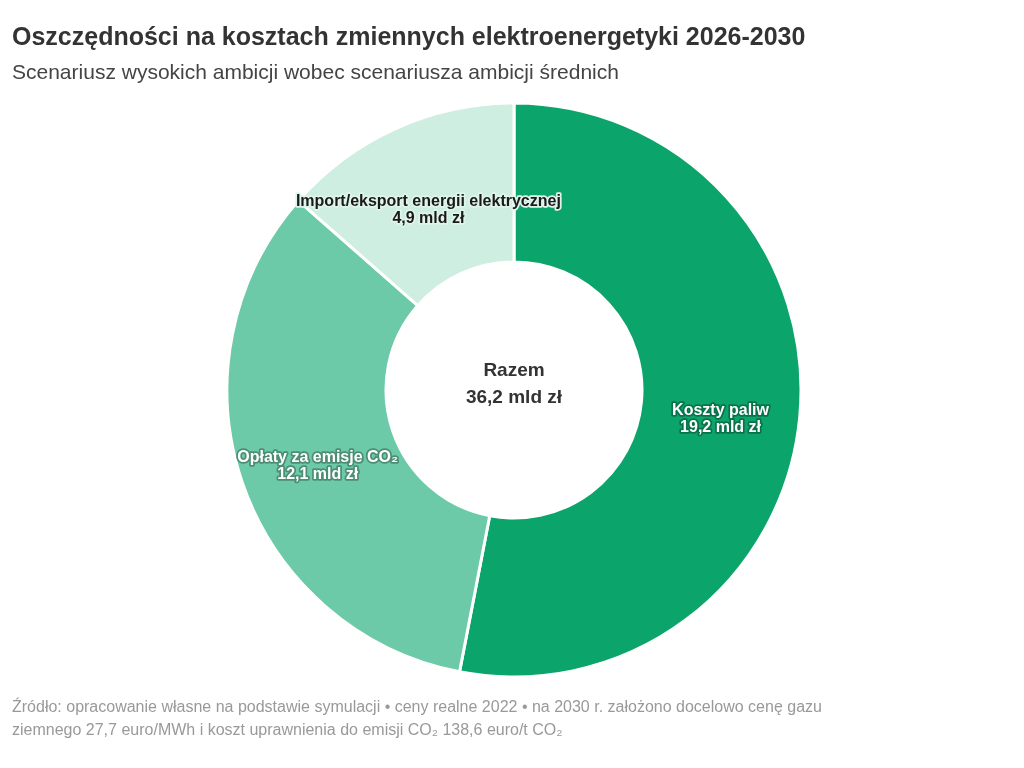 The width and height of the screenshot is (1024, 768). Describe the element at coordinates (721, 426) in the screenshot. I see `data-label: 19,2 mld zł` at that location.